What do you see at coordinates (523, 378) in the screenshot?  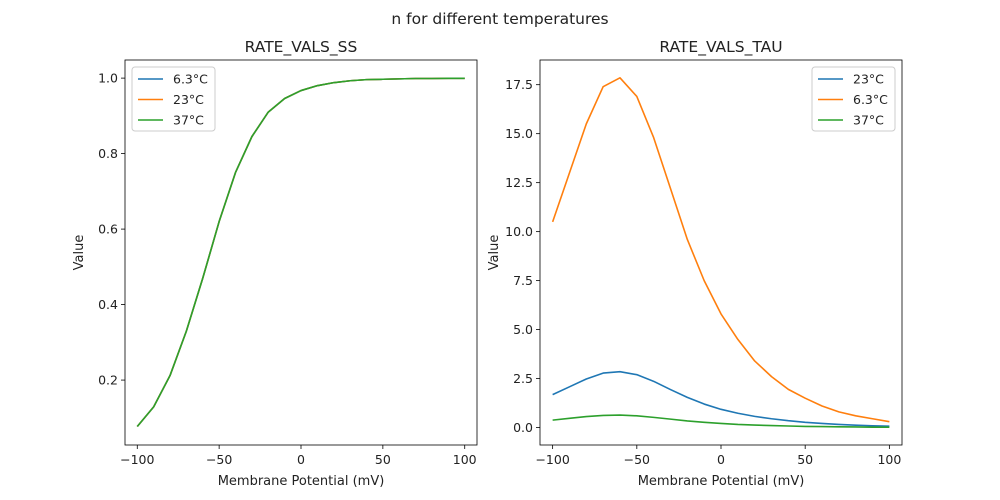 I see `y-tick-label: 2.5` at bounding box center [523, 378].